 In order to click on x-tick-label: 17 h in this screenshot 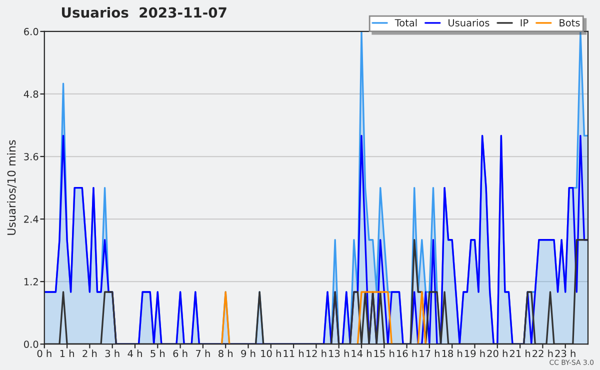, I will do `click(430, 354)`.